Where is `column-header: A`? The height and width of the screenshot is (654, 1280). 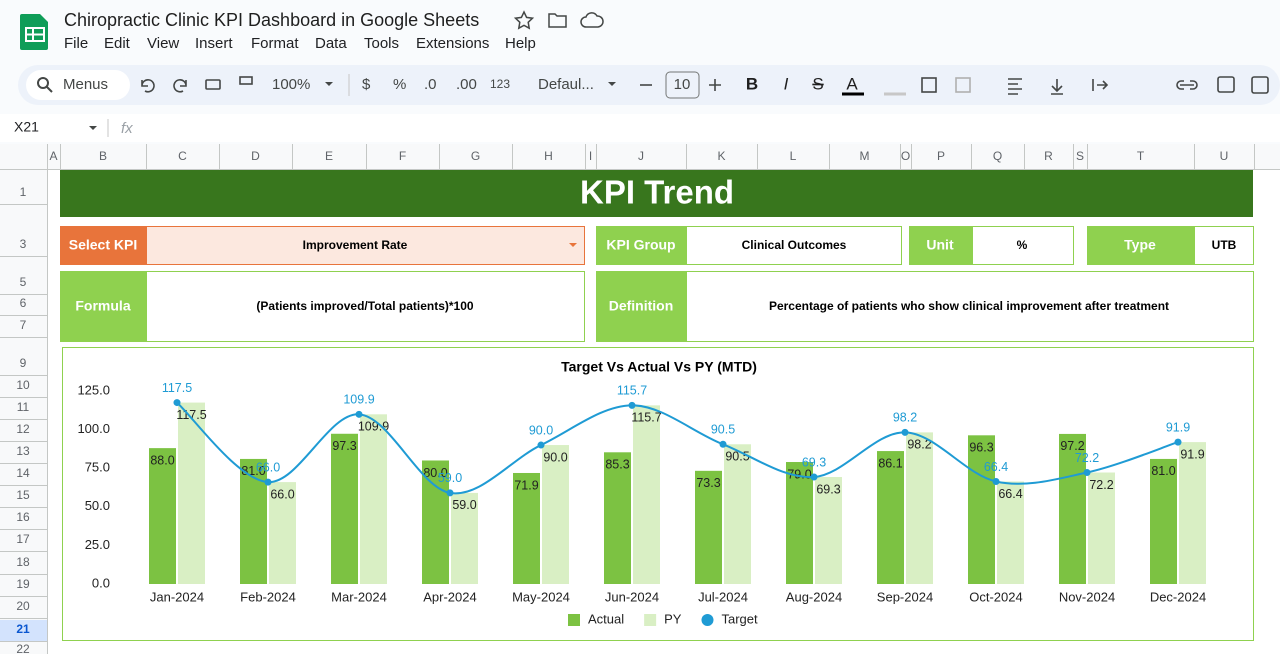
column-header: A is located at coordinates (53, 156).